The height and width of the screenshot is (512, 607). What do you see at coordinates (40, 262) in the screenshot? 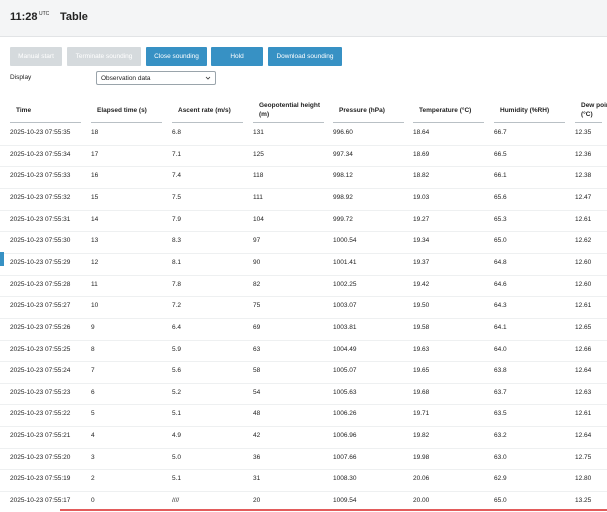
I see `table-cell: 2025-10-23 07:55:29` at bounding box center [40, 262].